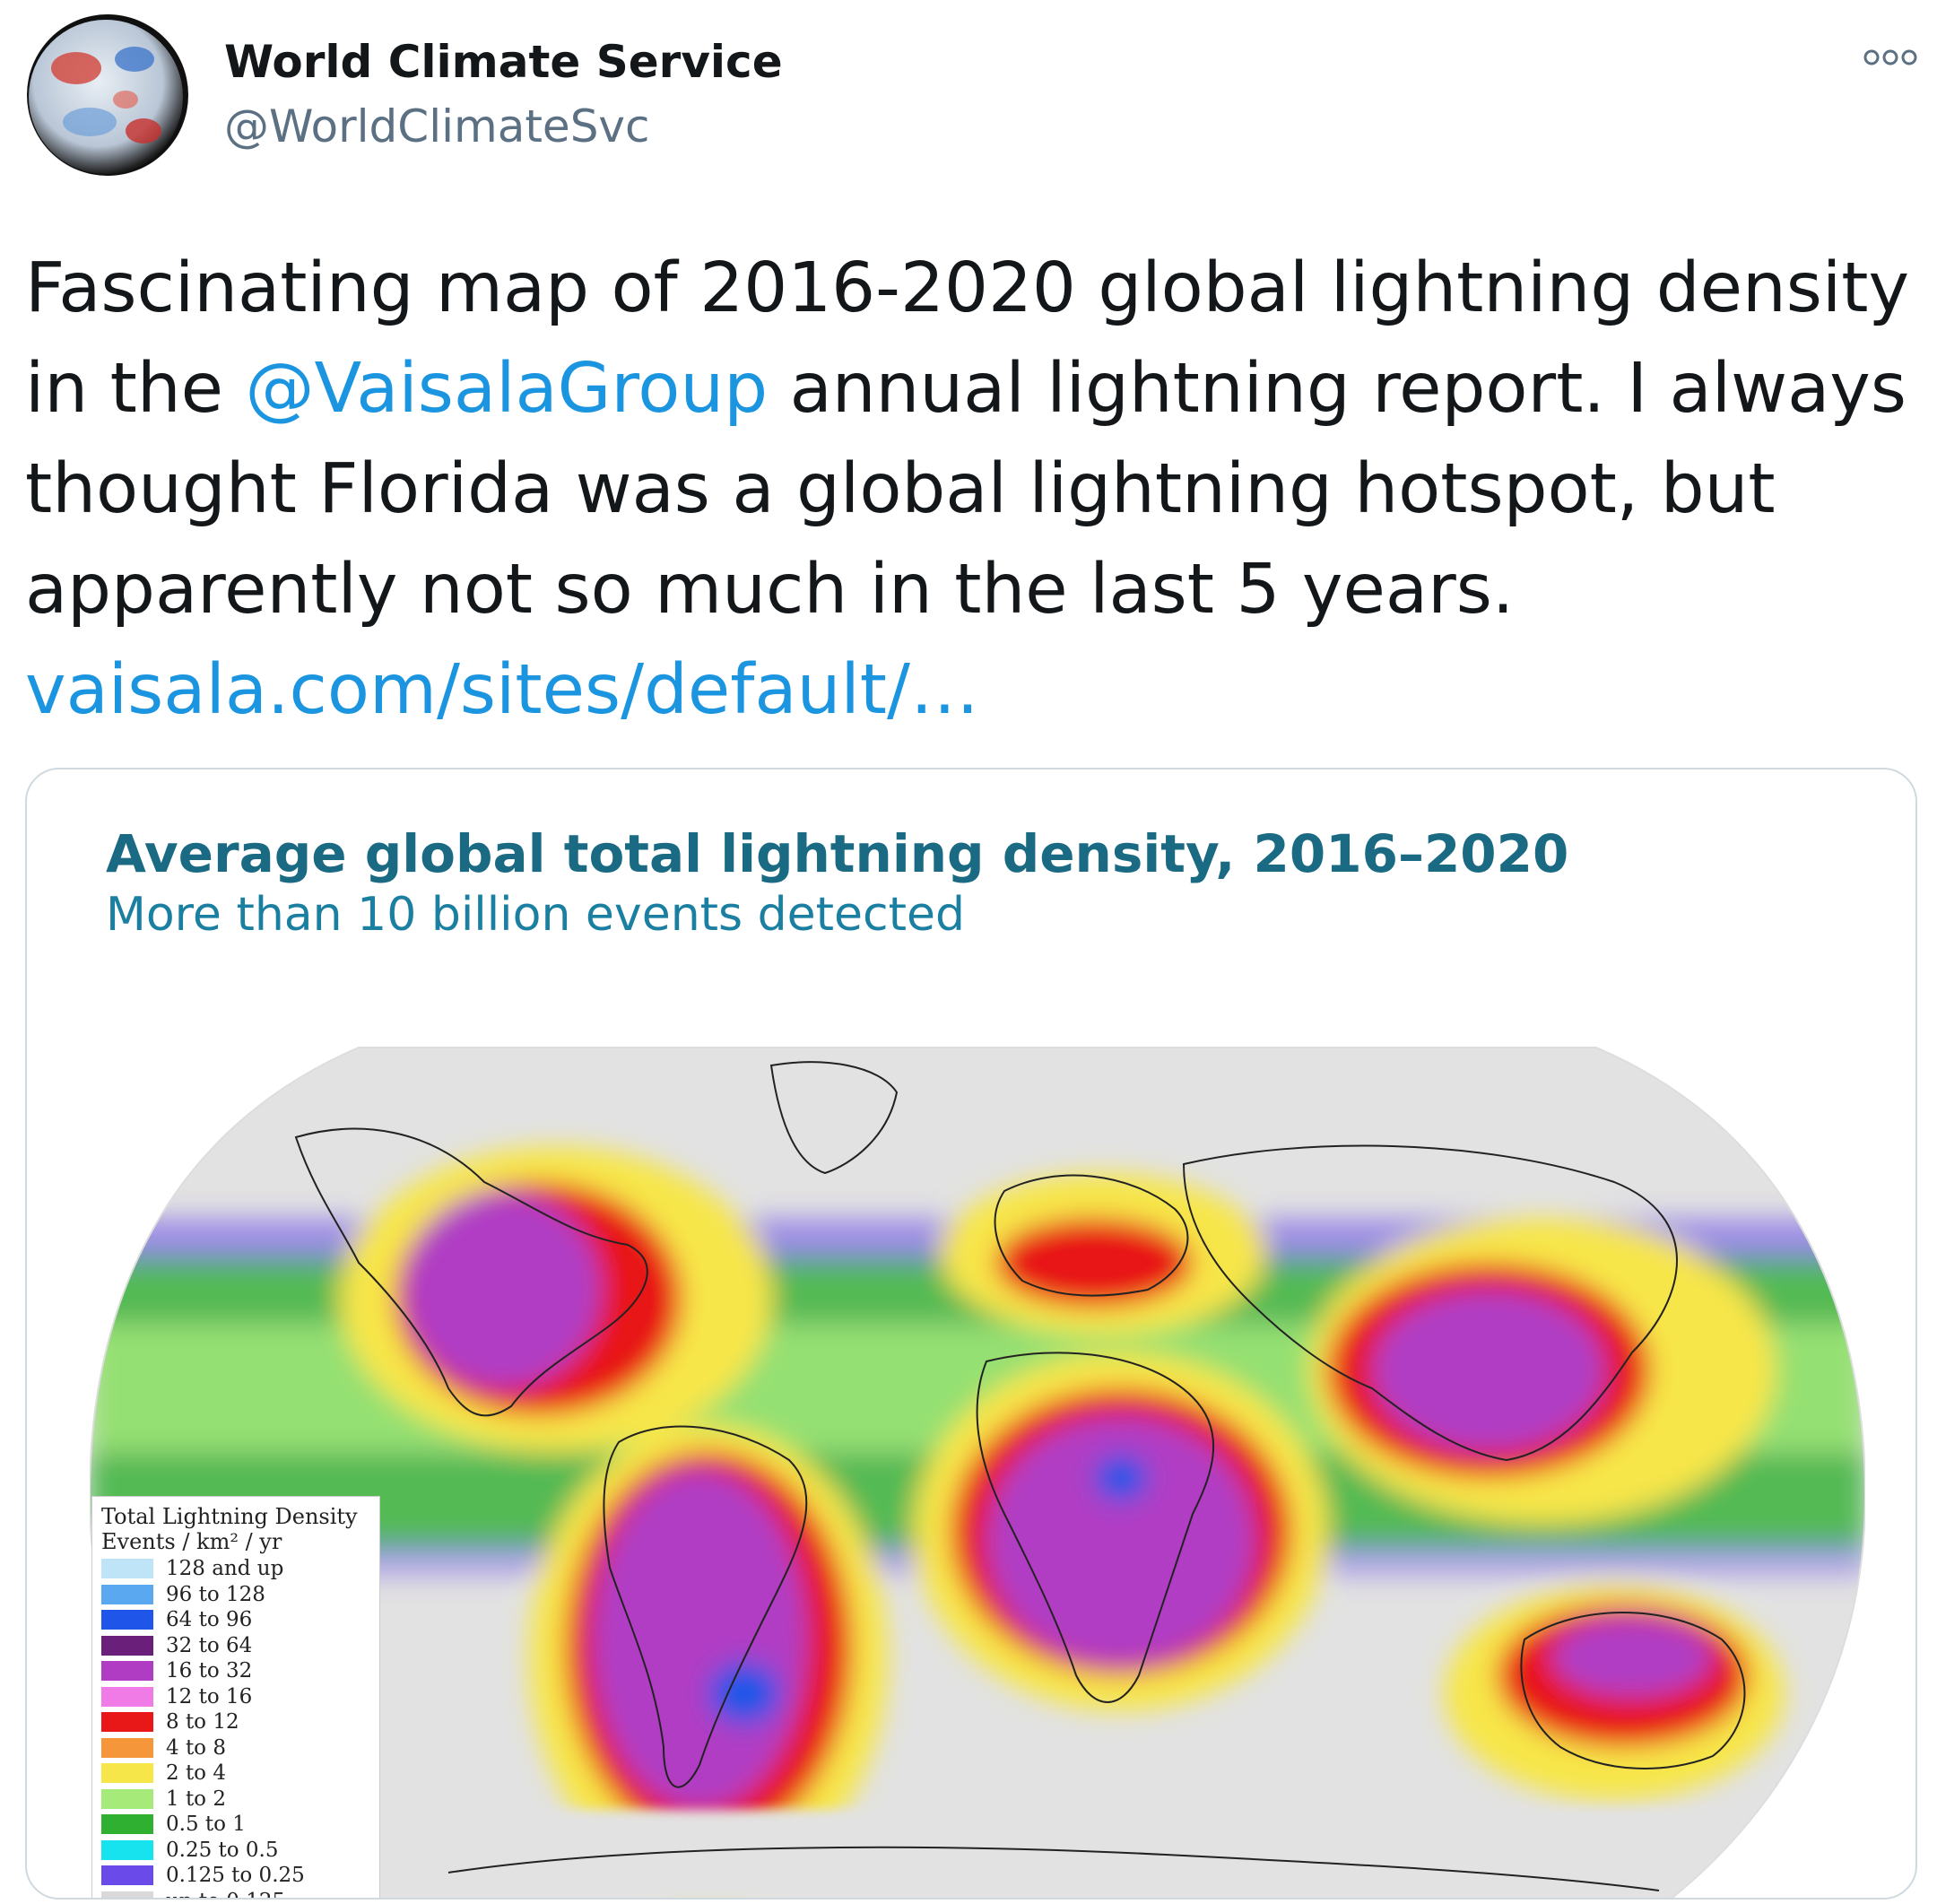 Image resolution: width=1937 pixels, height=1904 pixels. What do you see at coordinates (196, 1748) in the screenshot?
I see `legend-label: 4 to 8` at bounding box center [196, 1748].